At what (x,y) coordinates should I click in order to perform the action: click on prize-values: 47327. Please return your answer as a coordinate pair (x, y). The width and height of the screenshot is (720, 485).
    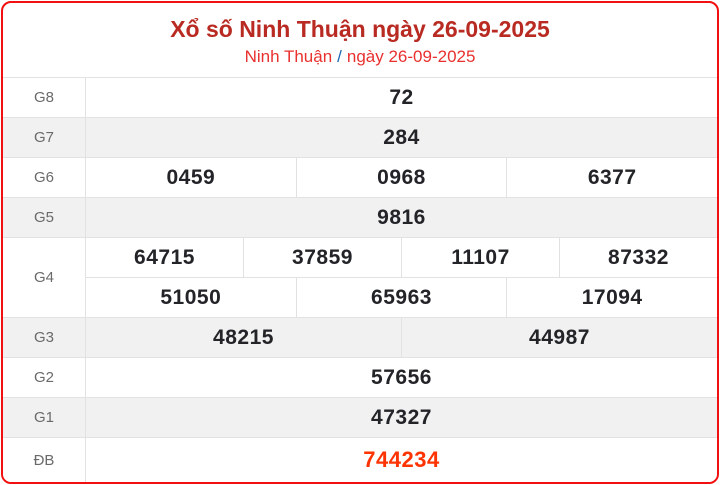
    Looking at the image, I should click on (401, 417).